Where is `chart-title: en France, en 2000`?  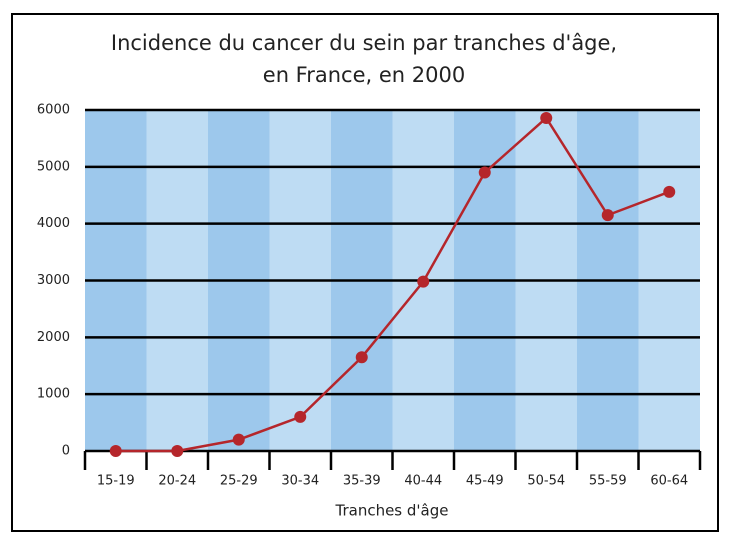
chart-title: en France, en 2000 is located at coordinates (364, 75).